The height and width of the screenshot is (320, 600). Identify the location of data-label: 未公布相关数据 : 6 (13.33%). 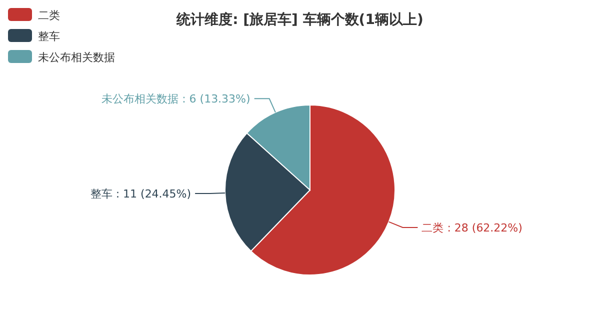
(176, 99).